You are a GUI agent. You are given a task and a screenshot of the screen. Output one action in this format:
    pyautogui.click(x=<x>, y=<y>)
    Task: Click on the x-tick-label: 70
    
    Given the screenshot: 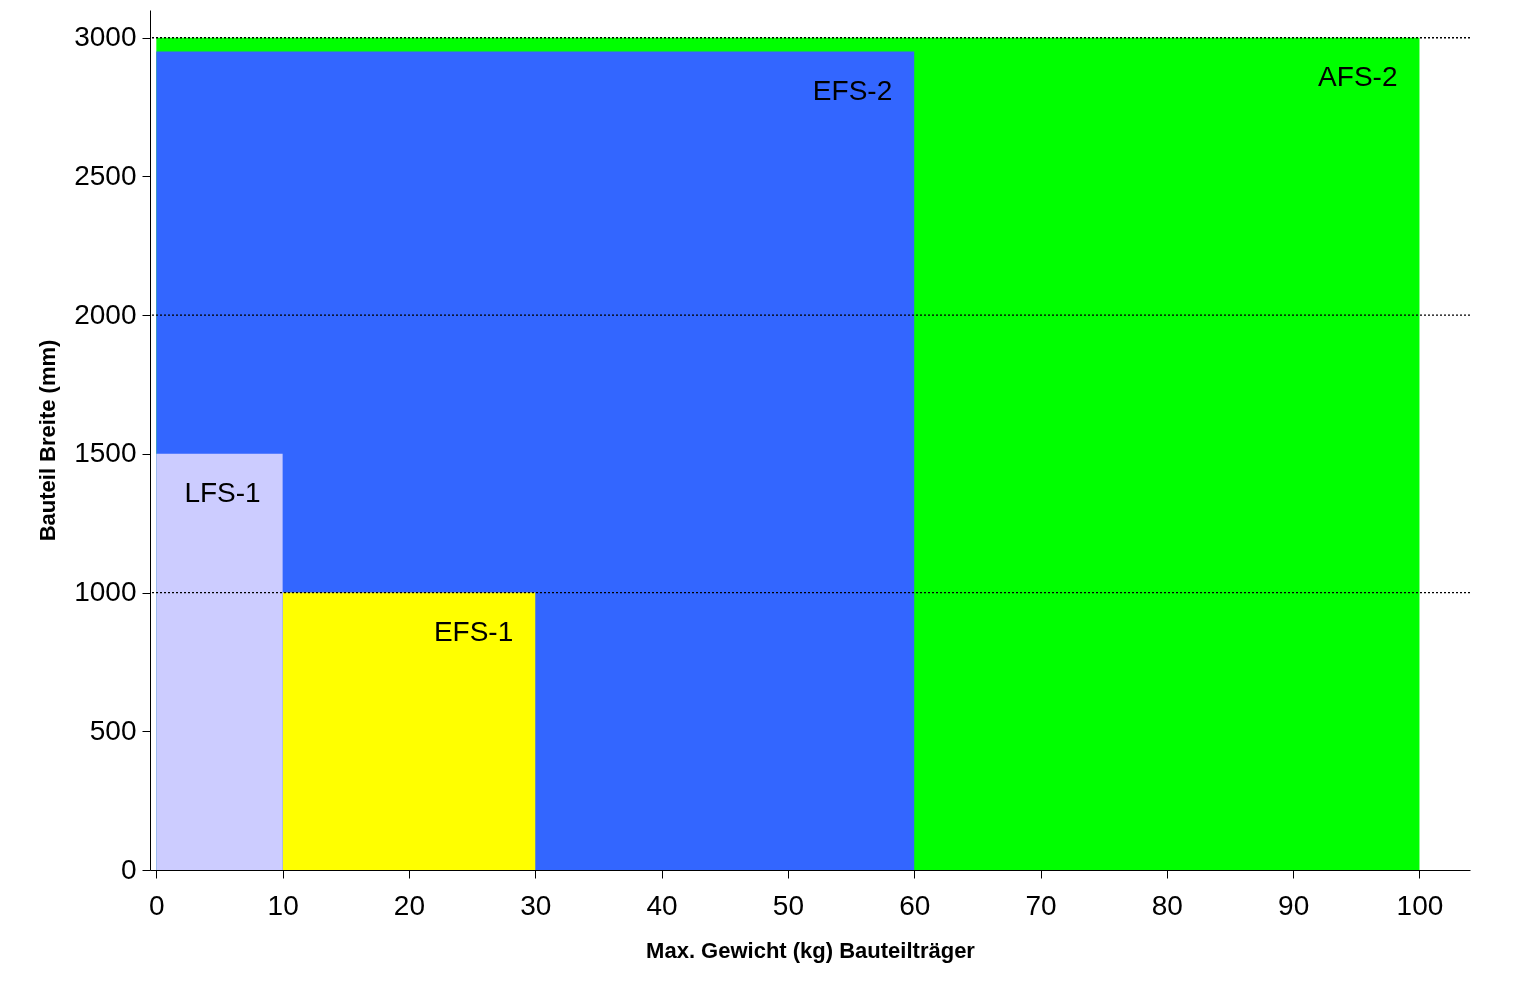 What is the action you would take?
    pyautogui.click(x=1041, y=905)
    